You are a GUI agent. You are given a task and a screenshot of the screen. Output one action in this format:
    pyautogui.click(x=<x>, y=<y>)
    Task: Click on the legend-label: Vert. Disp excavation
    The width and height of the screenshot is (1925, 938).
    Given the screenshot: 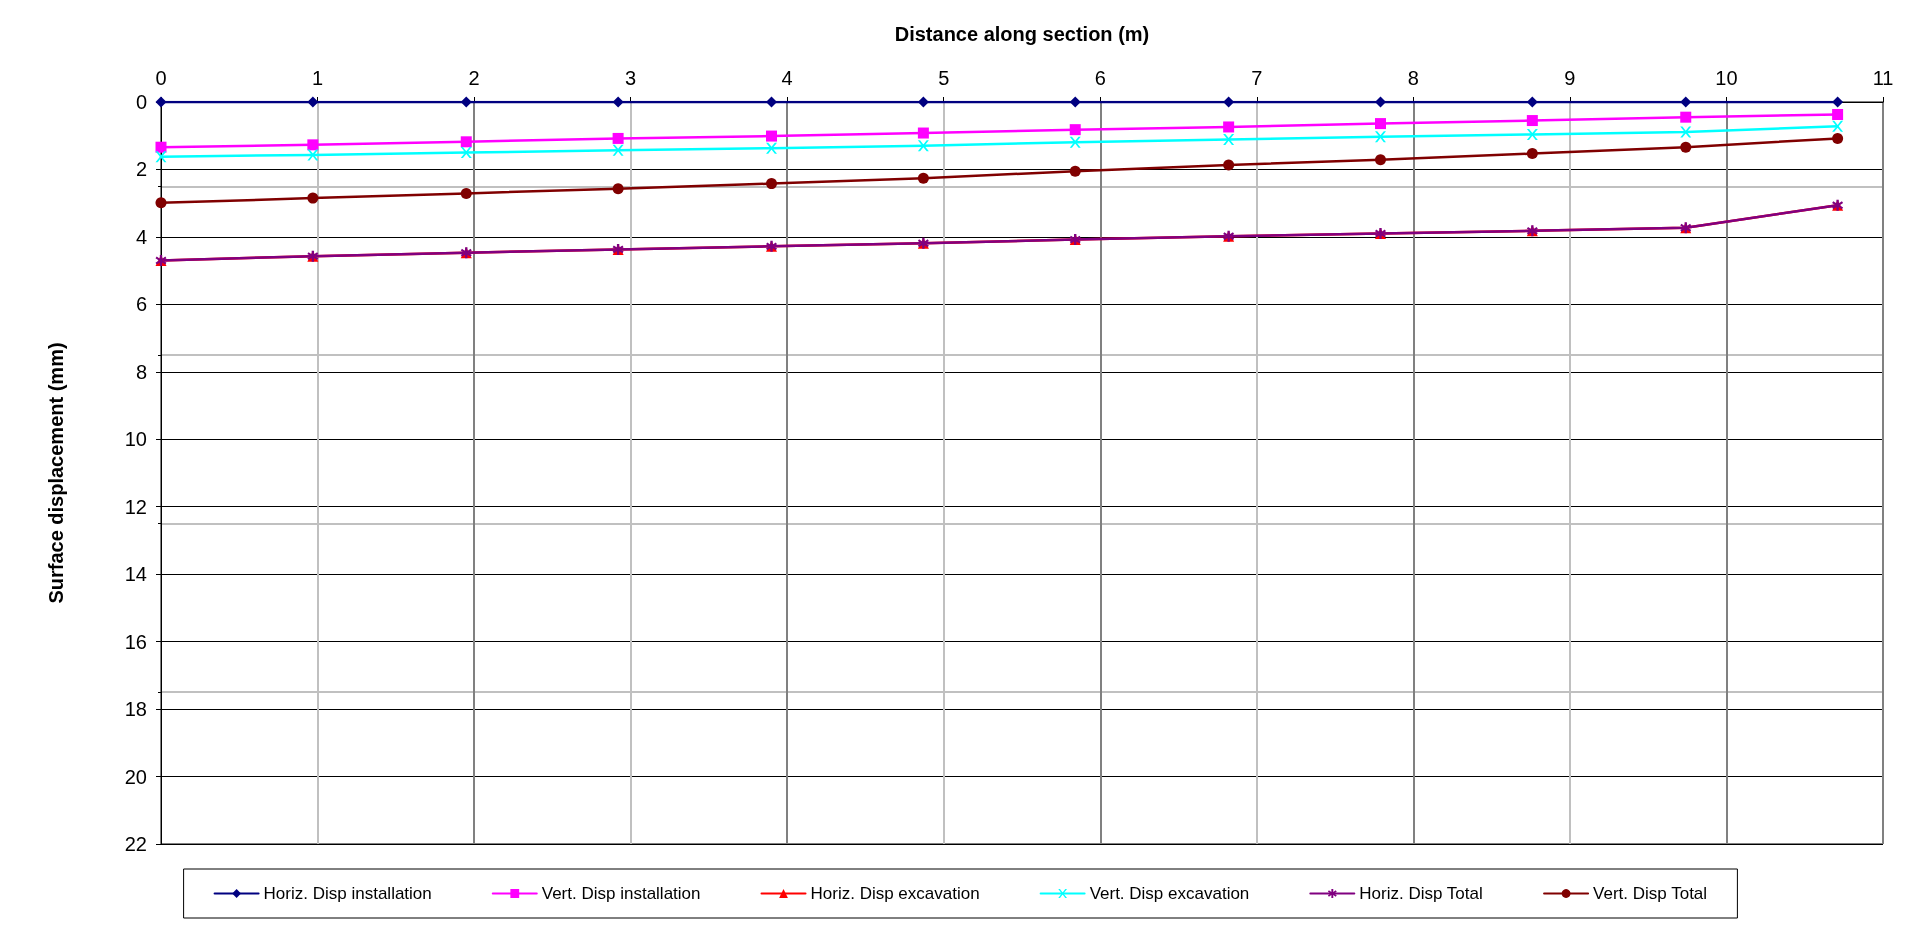 What is the action you would take?
    pyautogui.click(x=1169, y=893)
    